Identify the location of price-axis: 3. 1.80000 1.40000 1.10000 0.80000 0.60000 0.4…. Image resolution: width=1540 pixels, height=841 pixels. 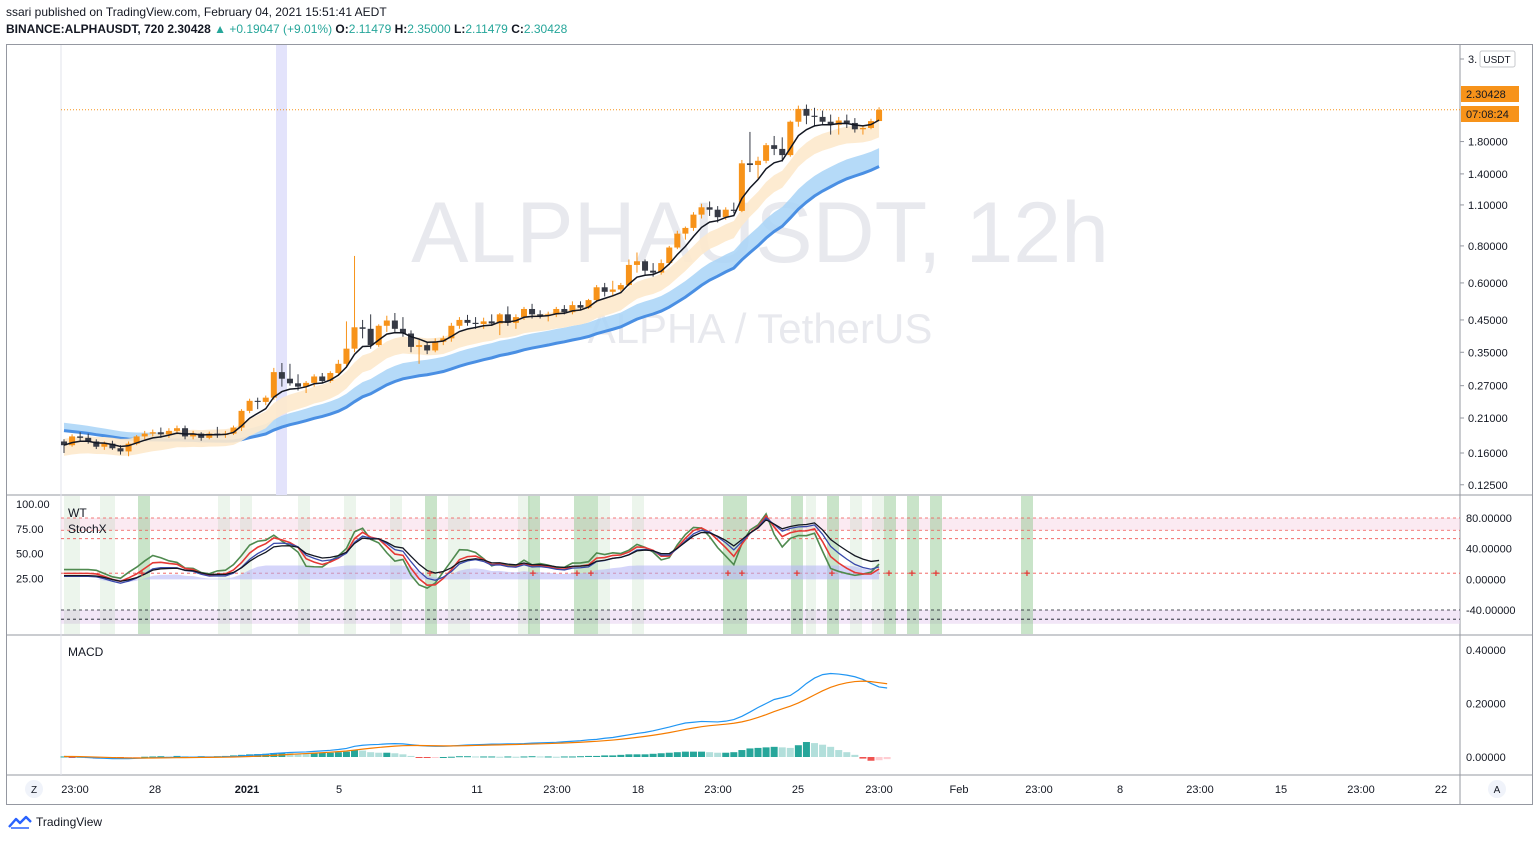
(1484, 273).